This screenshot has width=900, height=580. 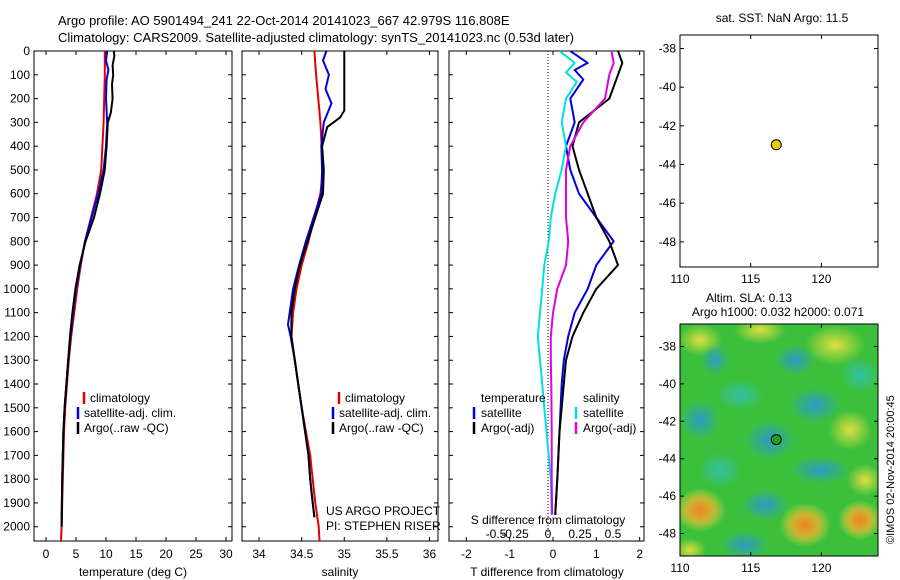 What do you see at coordinates (340, 572) in the screenshot?
I see `salinity-xlabel: salinity` at bounding box center [340, 572].